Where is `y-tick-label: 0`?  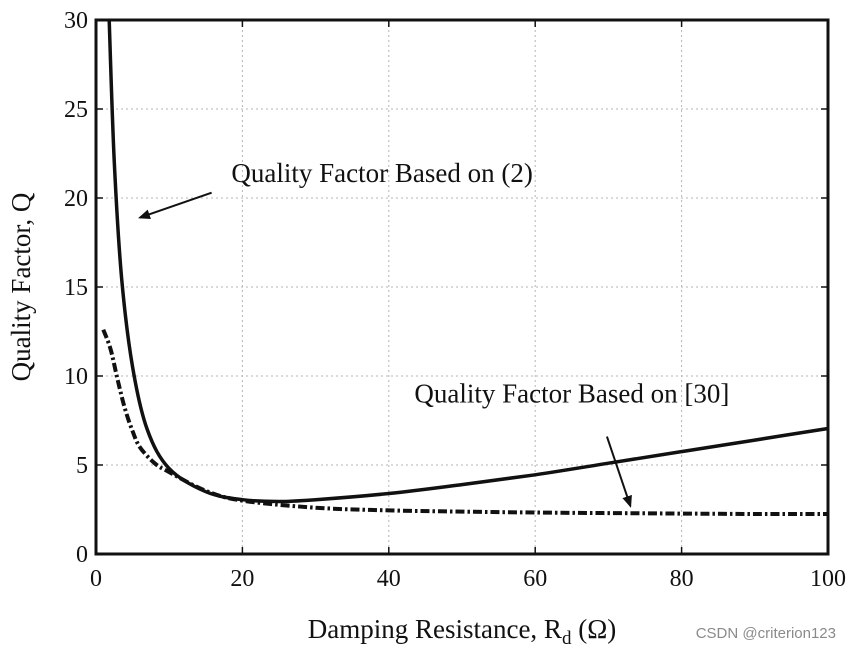
y-tick-label: 0 is located at coordinates (82, 555).